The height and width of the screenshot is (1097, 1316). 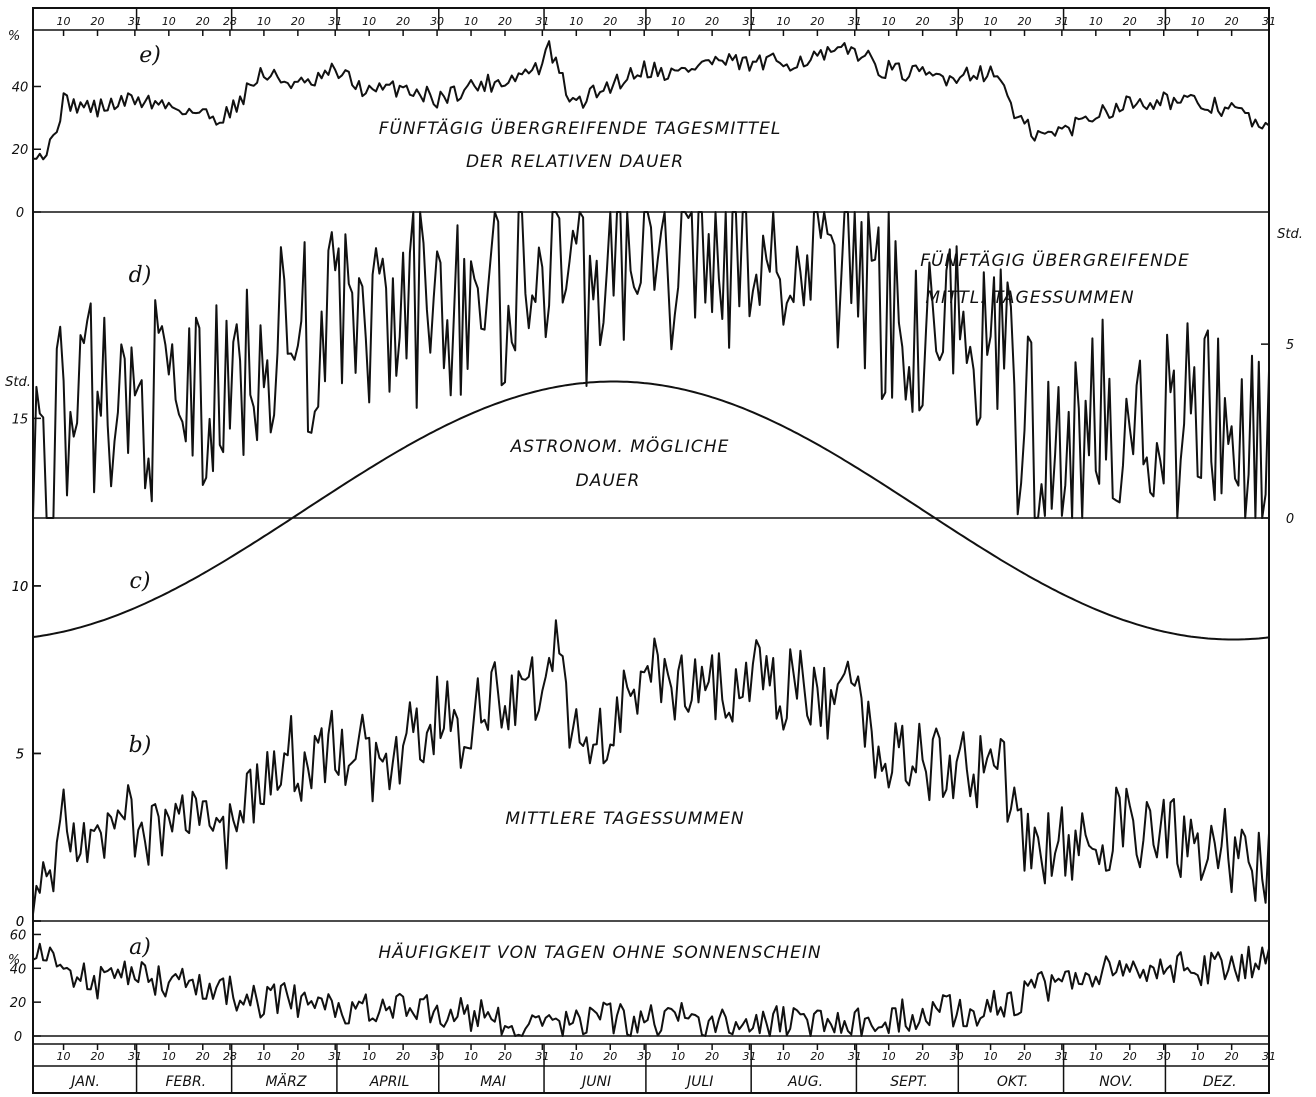 I want to click on panel-d-ytick-label: 0, so click(x=1290, y=519).